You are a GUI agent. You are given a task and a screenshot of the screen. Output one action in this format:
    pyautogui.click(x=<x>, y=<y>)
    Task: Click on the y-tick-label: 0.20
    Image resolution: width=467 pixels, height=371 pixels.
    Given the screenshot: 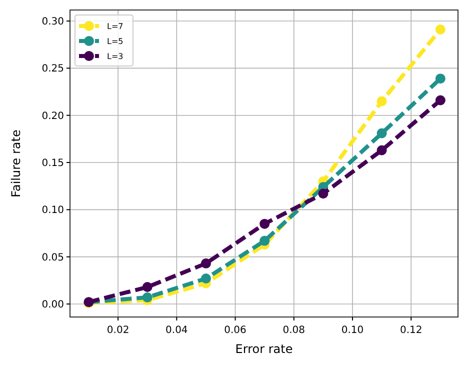 What is the action you would take?
    pyautogui.click(x=53, y=116)
    